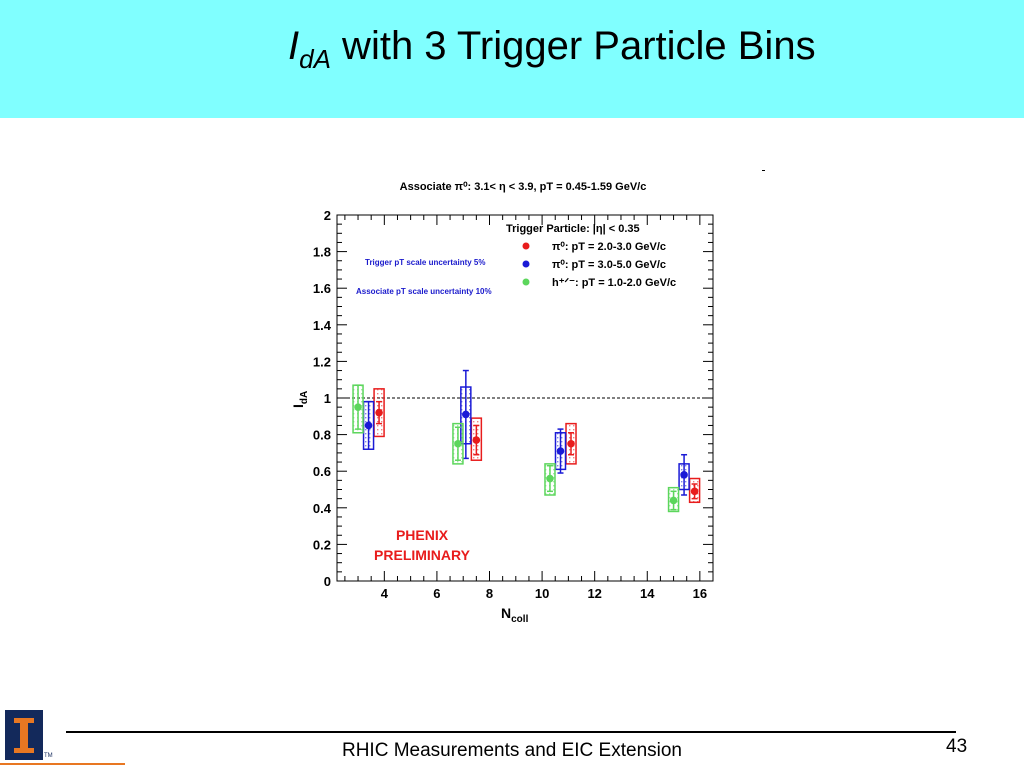  I want to click on y-tick-label: 0.6, so click(322, 471).